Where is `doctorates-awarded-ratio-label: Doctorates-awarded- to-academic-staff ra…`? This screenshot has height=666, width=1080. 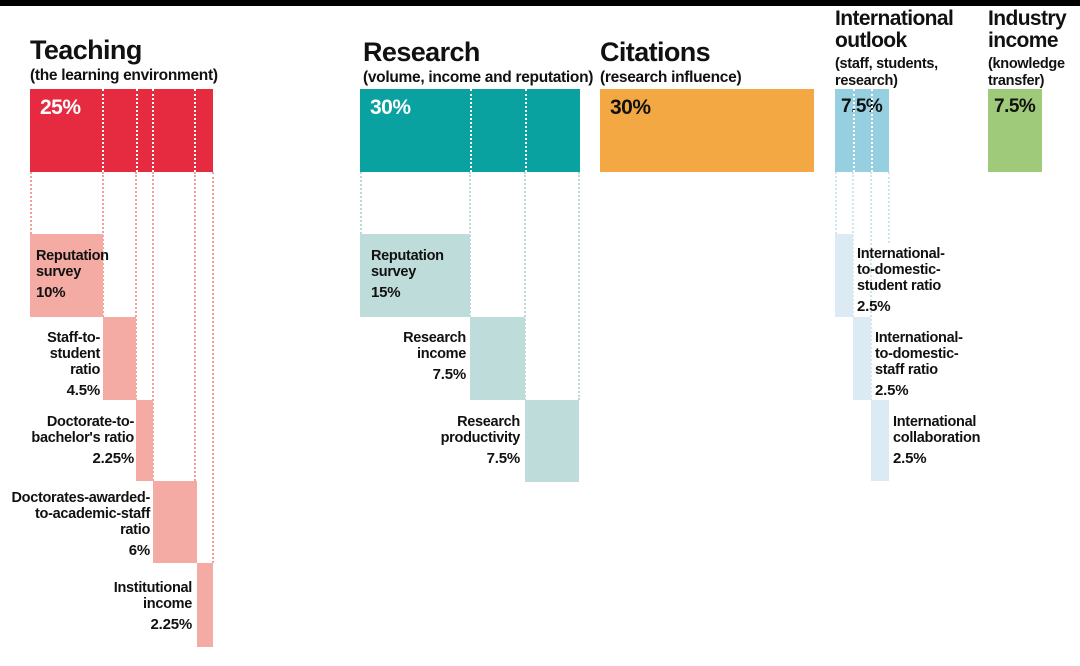 doctorates-awarded-ratio-label: Doctorates-awarded- to-academic-staff ra… is located at coordinates (80, 524).